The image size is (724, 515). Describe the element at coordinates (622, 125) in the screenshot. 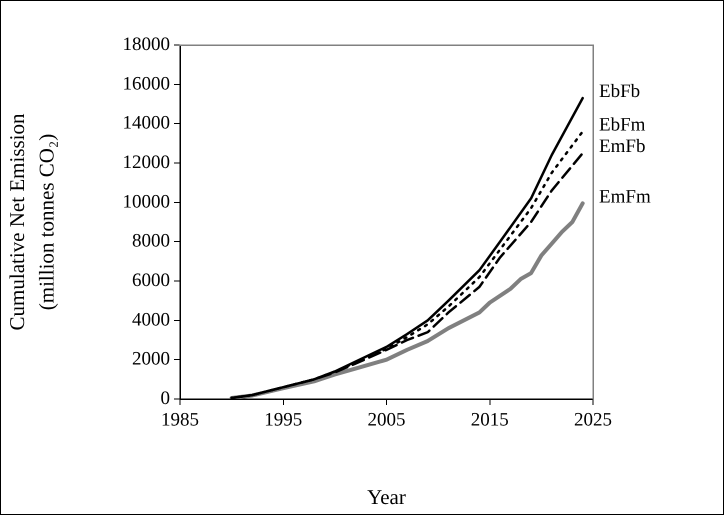

I see `series-label: EbFm` at that location.